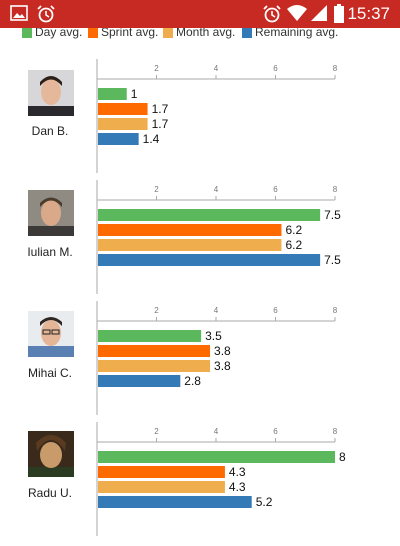  What do you see at coordinates (339, 16) in the screenshot?
I see `battery-icon` at bounding box center [339, 16].